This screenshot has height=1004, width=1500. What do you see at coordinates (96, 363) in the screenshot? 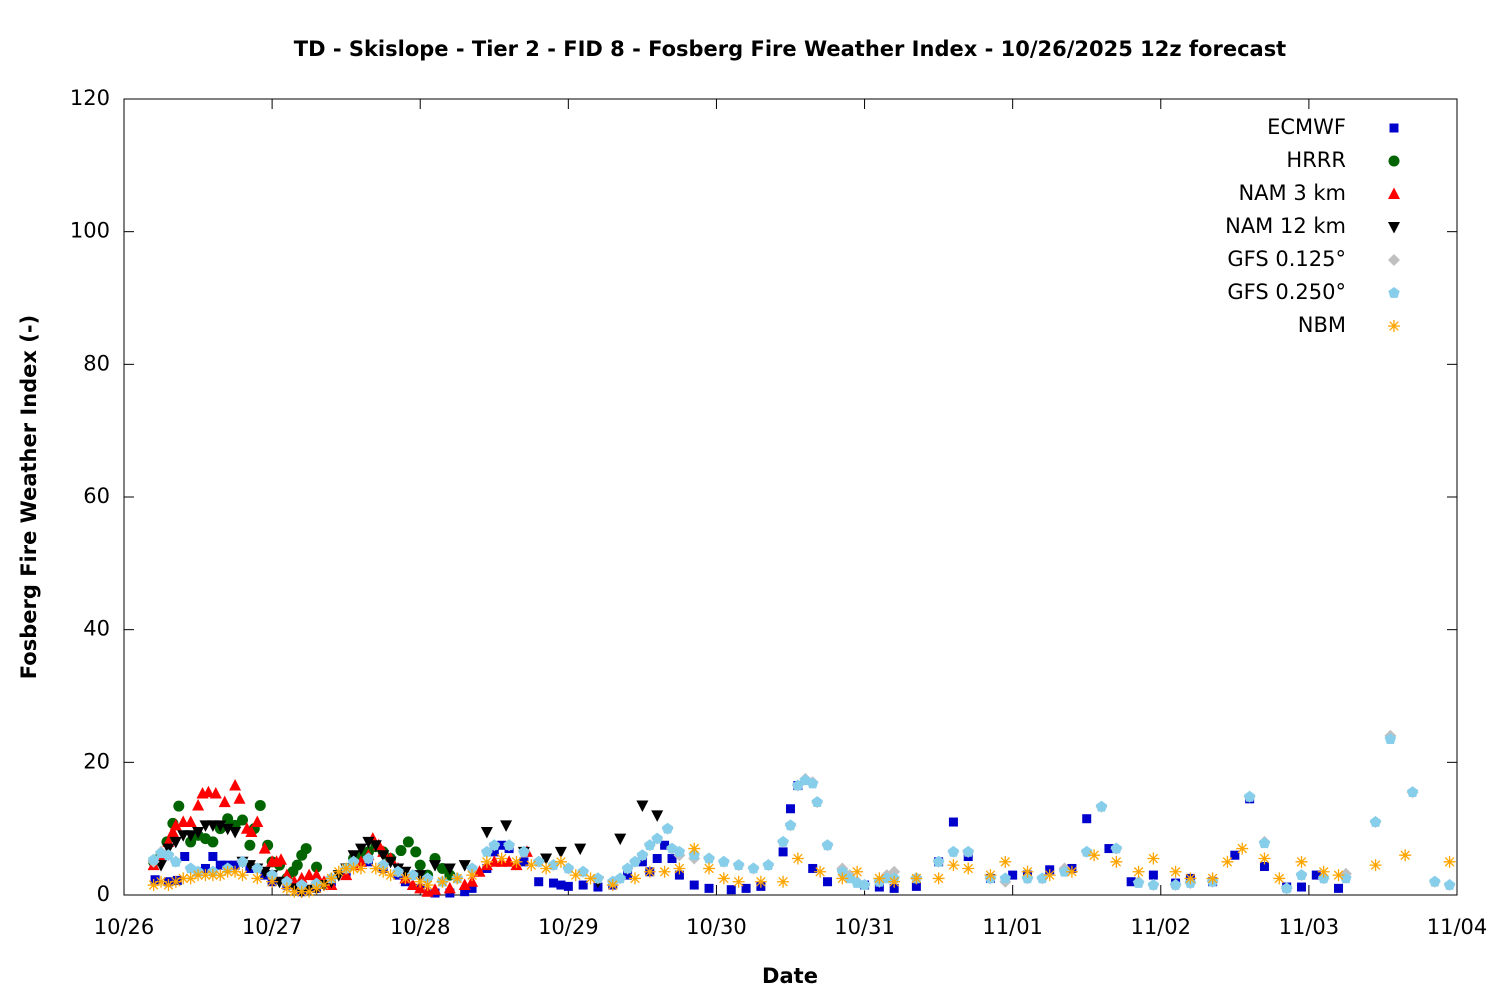
I see `y-tick-label: 80` at bounding box center [96, 363].